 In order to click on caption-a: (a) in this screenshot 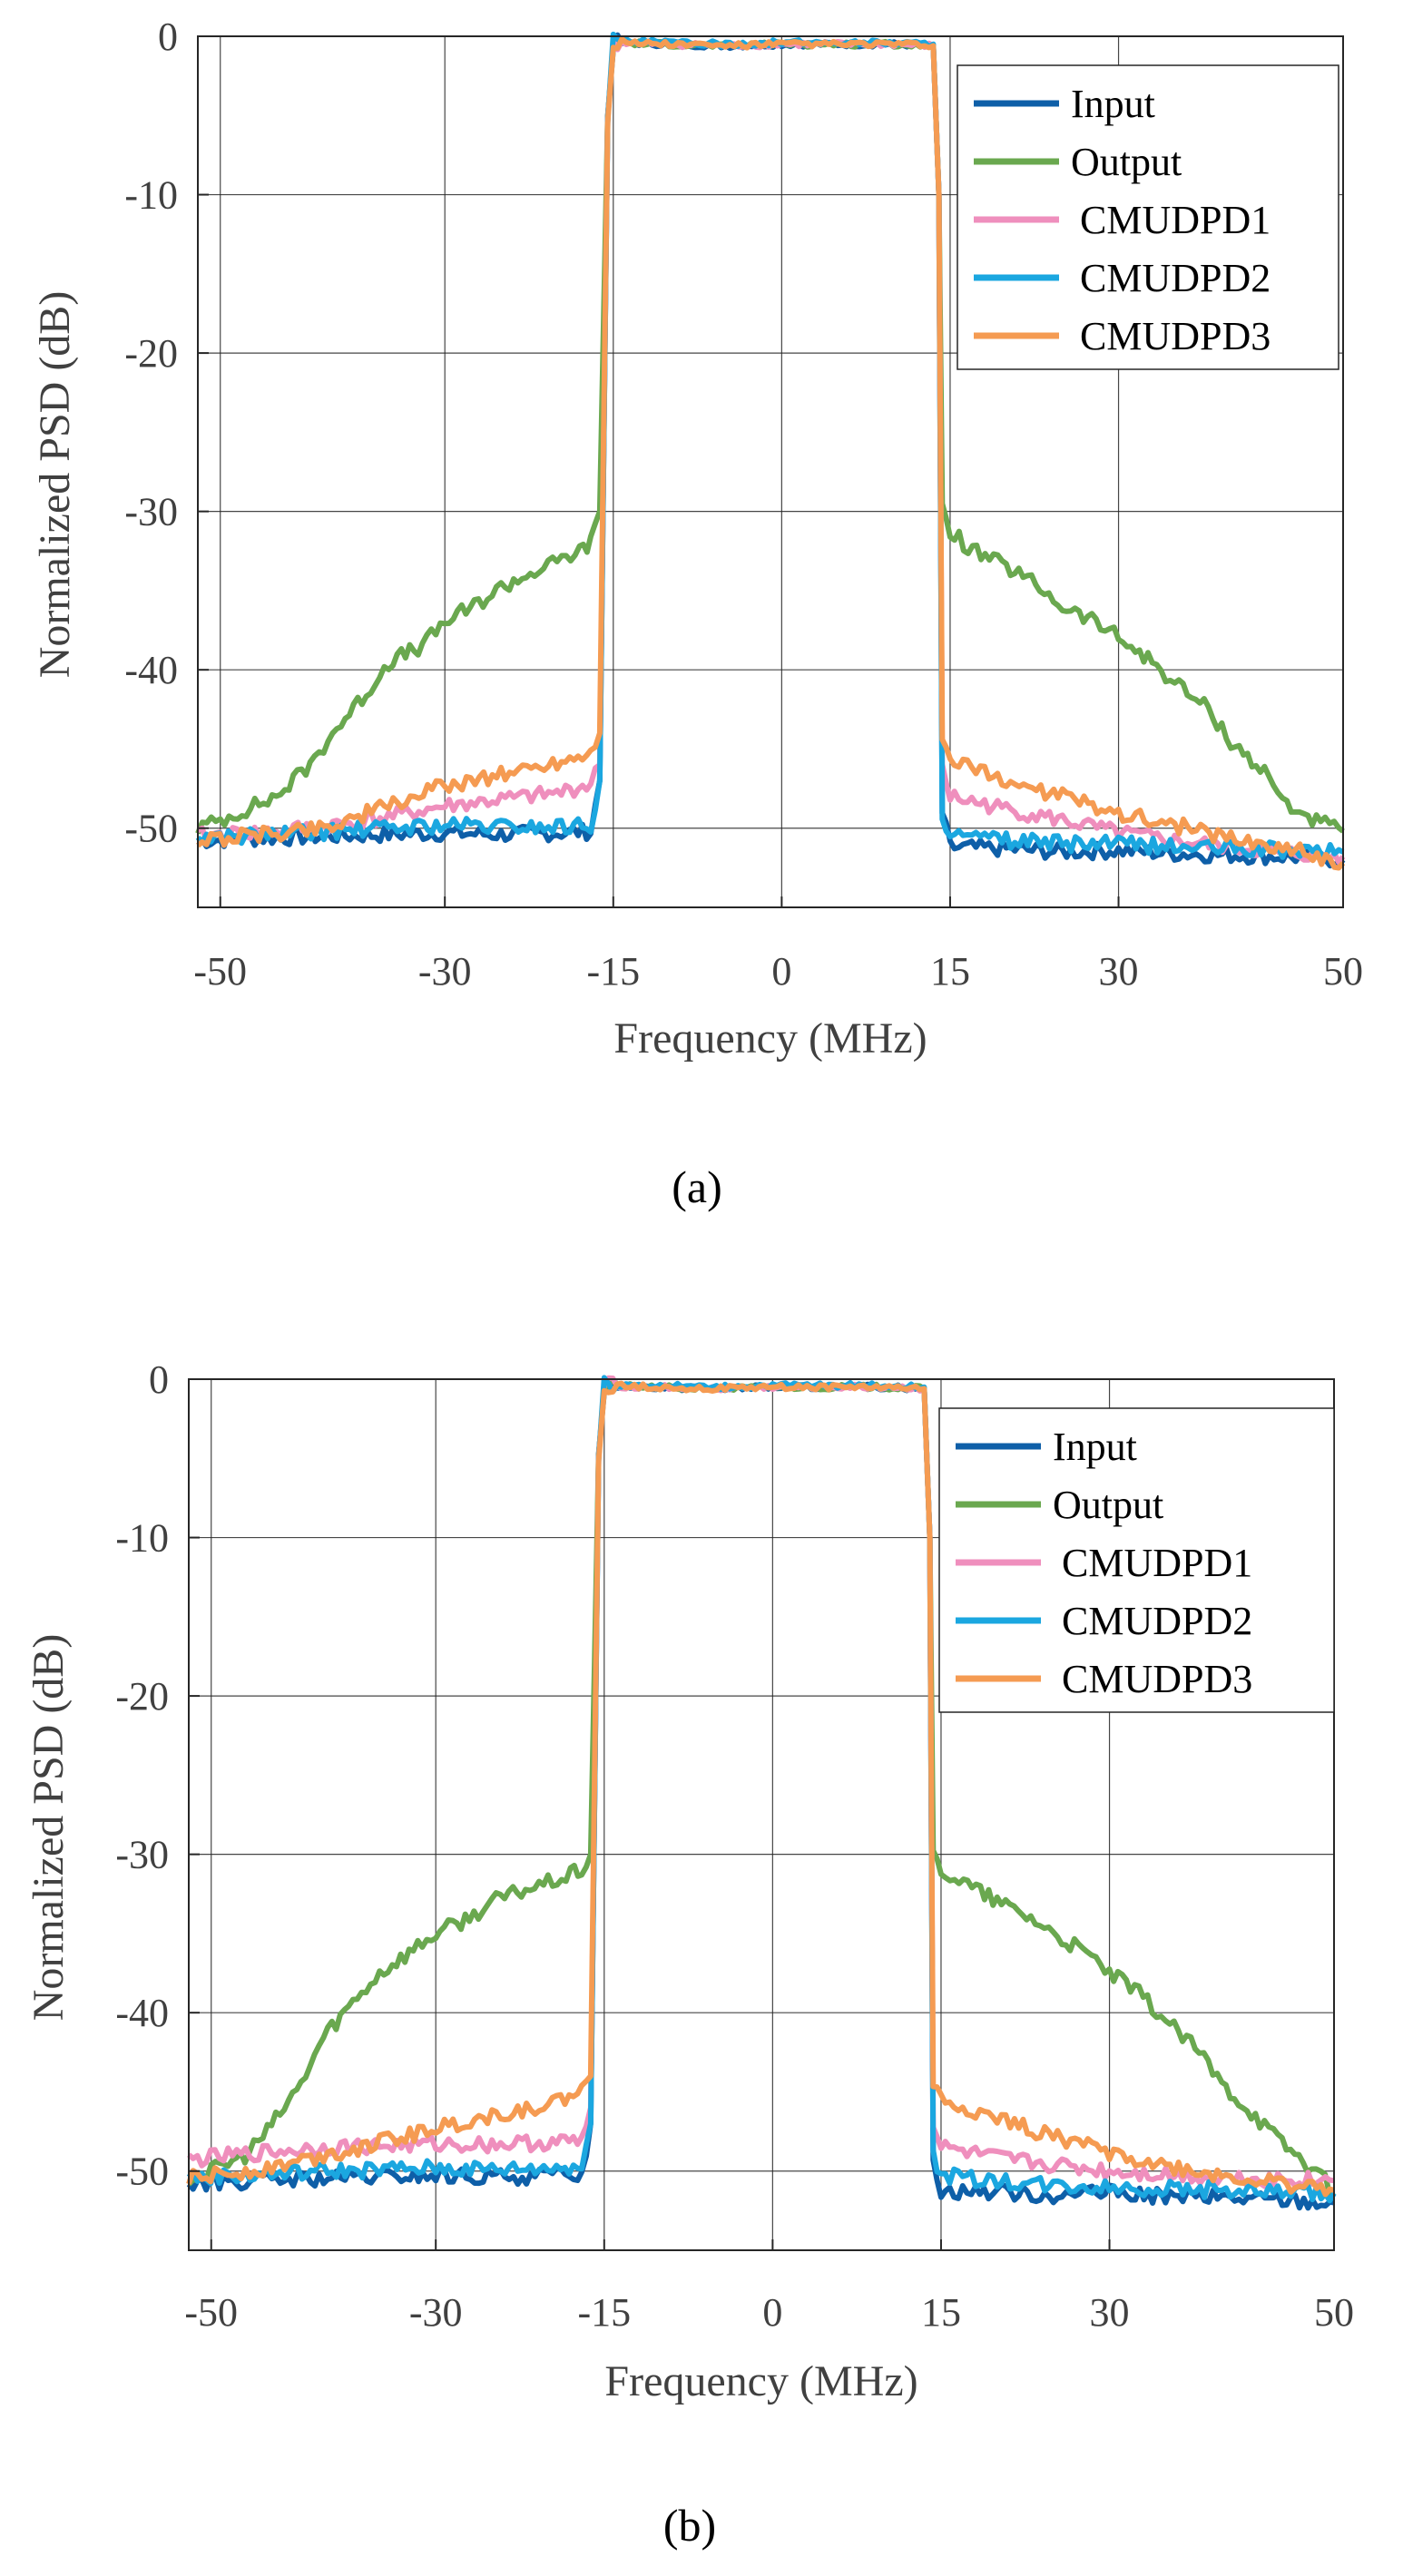, I will do `click(697, 1186)`.